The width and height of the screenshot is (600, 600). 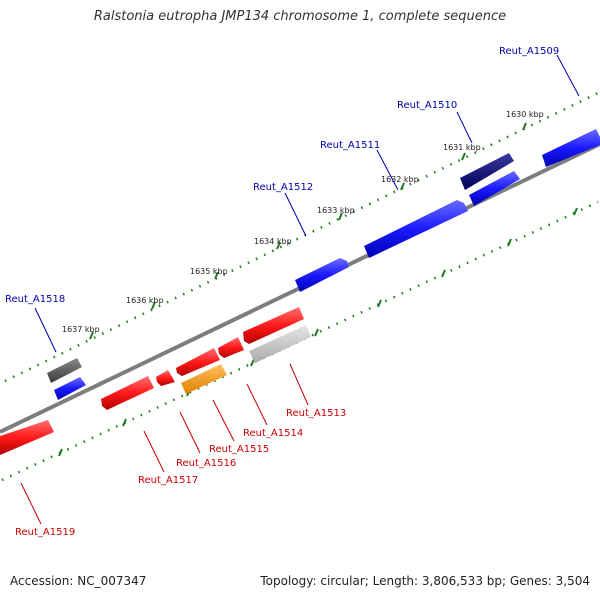 What do you see at coordinates (273, 325) in the screenshot?
I see `gene-reut-a1513` at bounding box center [273, 325].